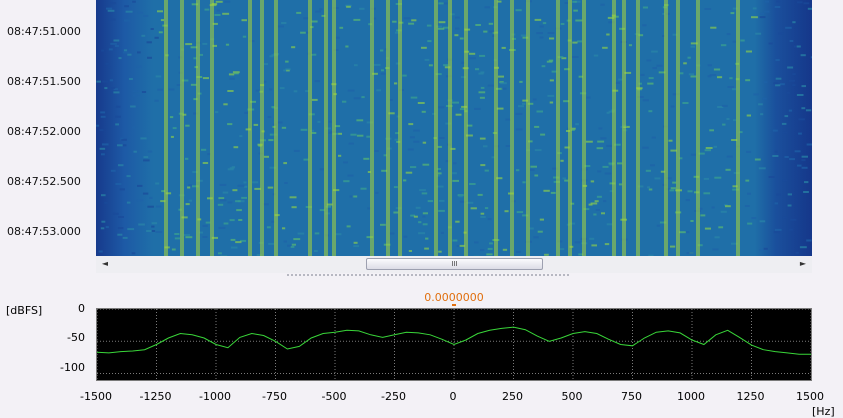 This screenshot has height=418, width=843. Describe the element at coordinates (827, 128) in the screenshot. I see `right-margin` at that location.